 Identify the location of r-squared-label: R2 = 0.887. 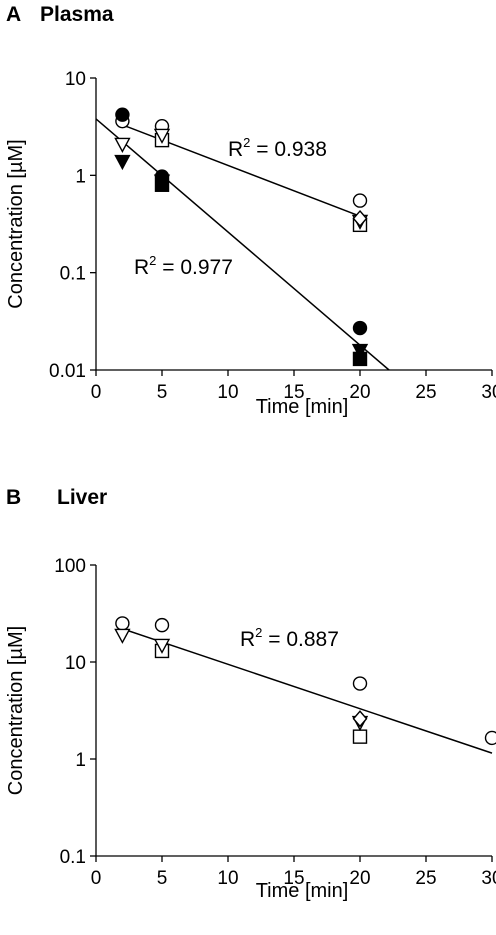
(289, 638).